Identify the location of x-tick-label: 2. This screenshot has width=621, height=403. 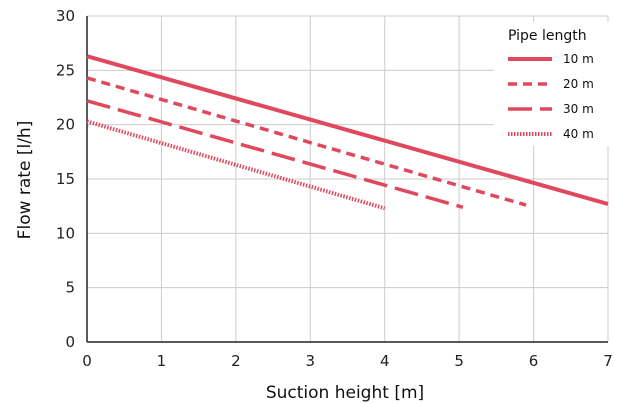
(236, 361).